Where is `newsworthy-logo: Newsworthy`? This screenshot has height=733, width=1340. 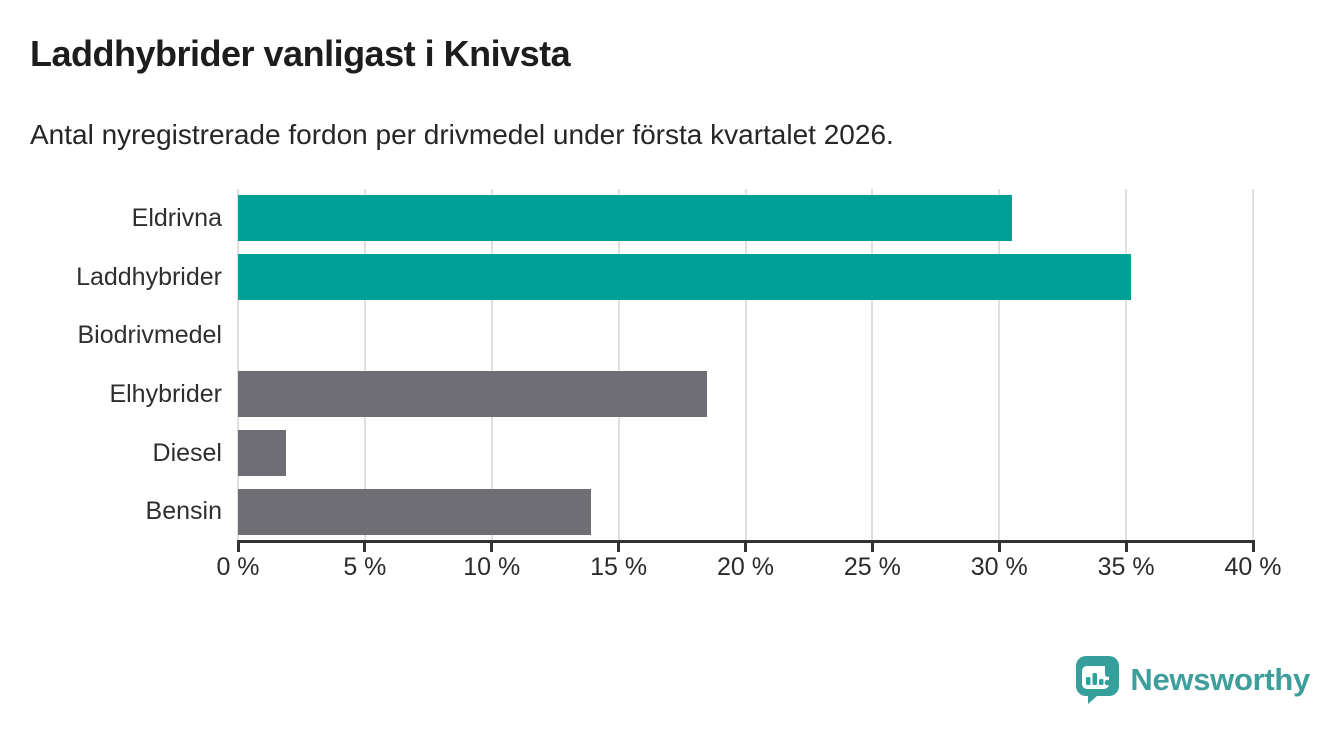
newsworthy-logo: Newsworthy is located at coordinates (1192, 679).